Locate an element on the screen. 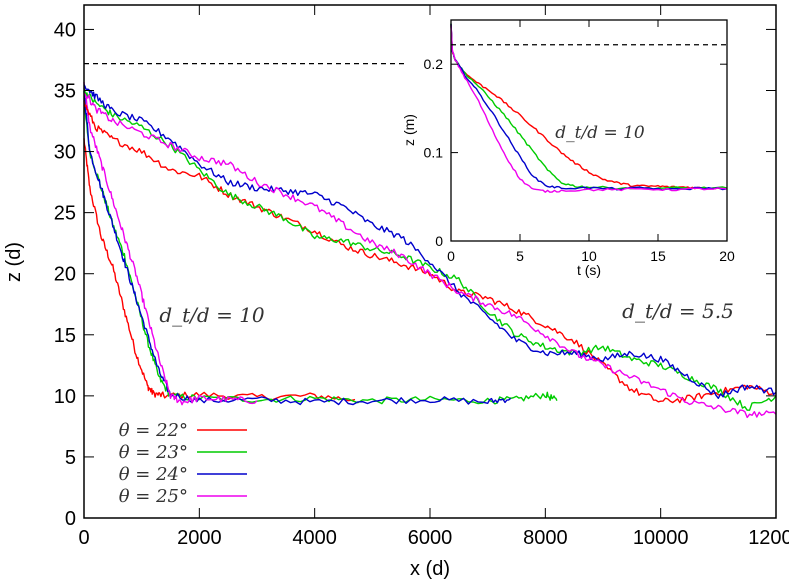  main-x-tick-label-5: 10000 is located at coordinates (661, 538).